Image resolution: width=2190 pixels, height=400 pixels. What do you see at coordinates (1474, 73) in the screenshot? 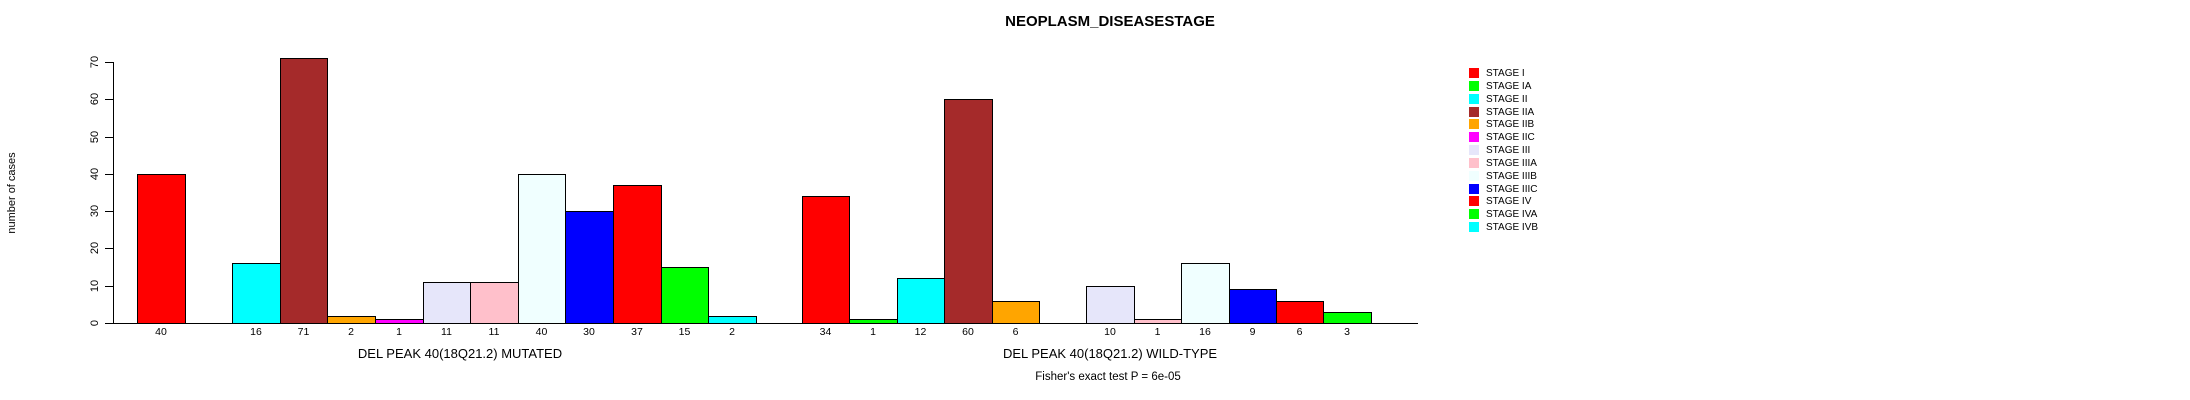
I see `legend-swatch-stage-i` at bounding box center [1474, 73].